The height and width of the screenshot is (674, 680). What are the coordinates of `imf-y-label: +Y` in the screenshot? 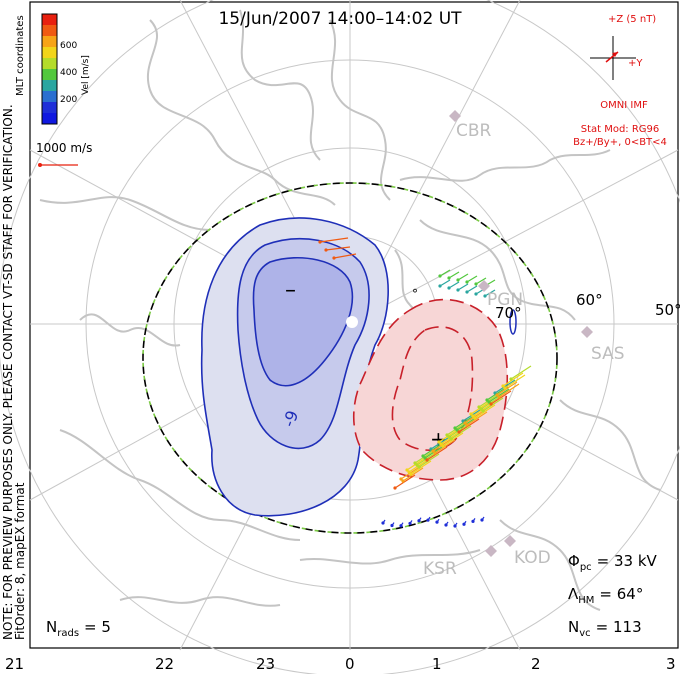 It's located at (635, 63).